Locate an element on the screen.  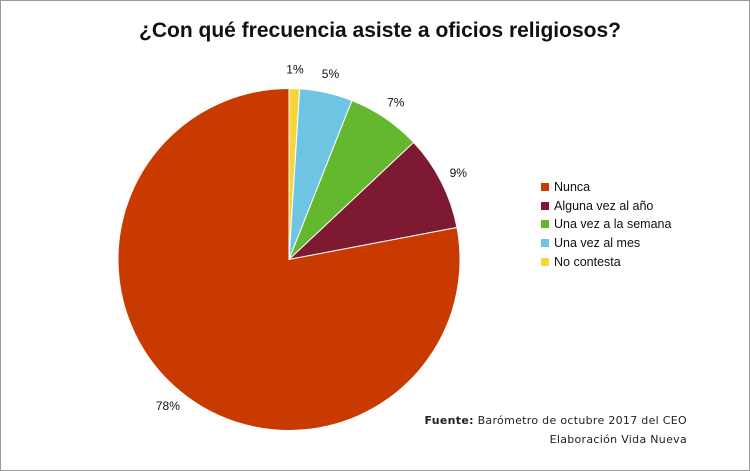
legend-item: Una vez al mes is located at coordinates (606, 243).